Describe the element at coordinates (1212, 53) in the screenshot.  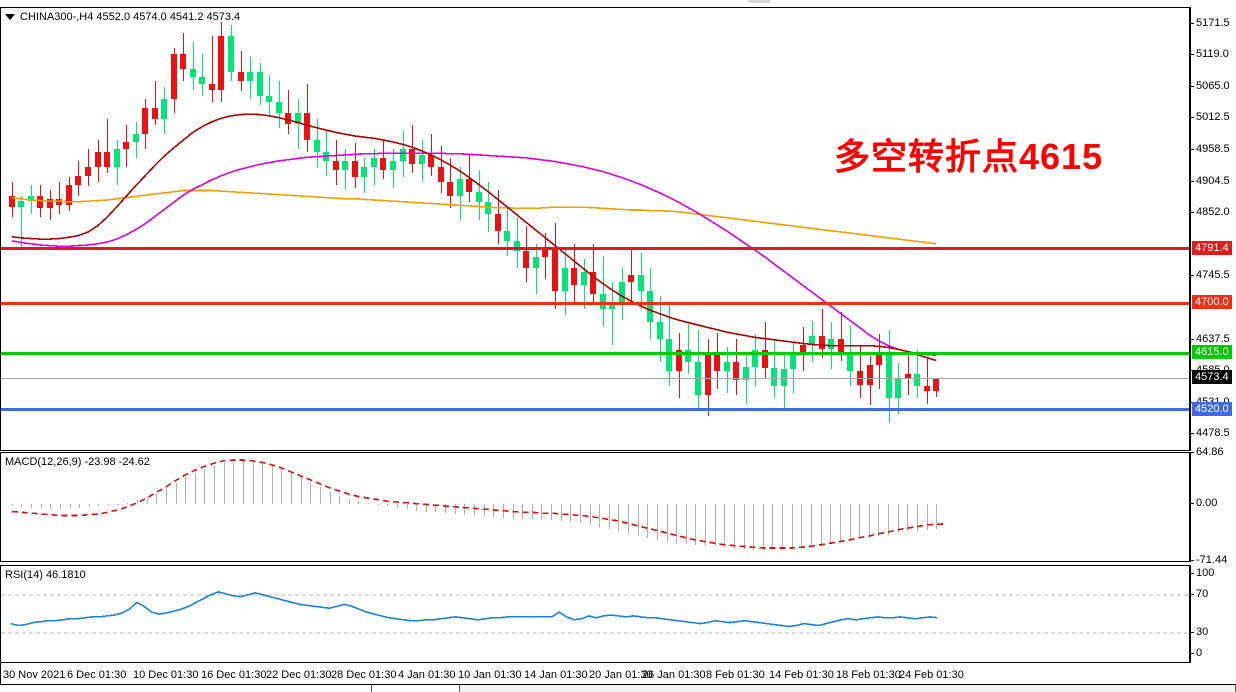
I see `axis-tick-label: 5119.0` at that location.